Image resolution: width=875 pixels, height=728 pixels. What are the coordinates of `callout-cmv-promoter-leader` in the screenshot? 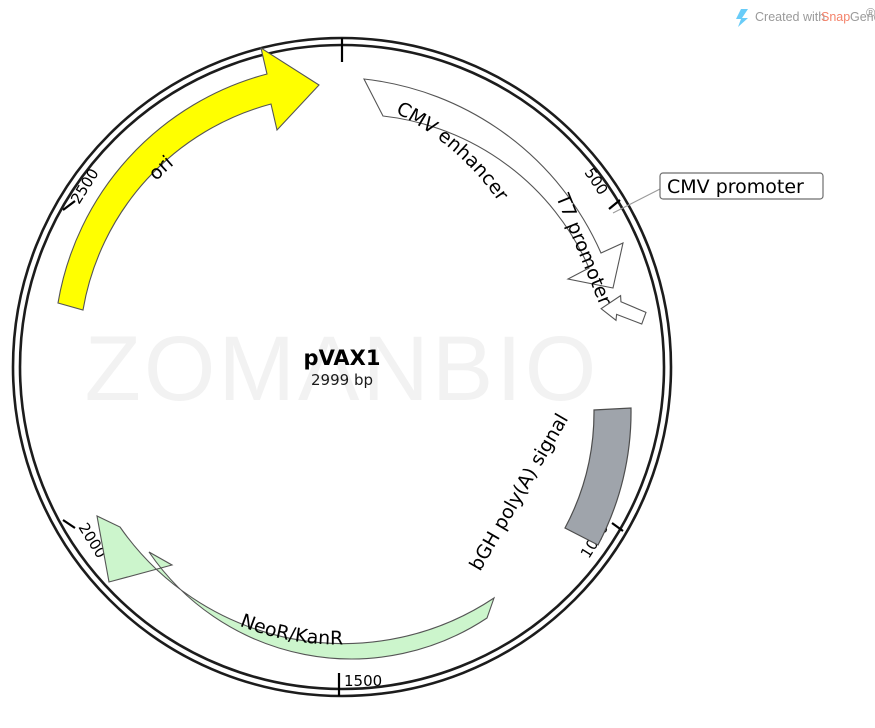 It's located at (637, 200).